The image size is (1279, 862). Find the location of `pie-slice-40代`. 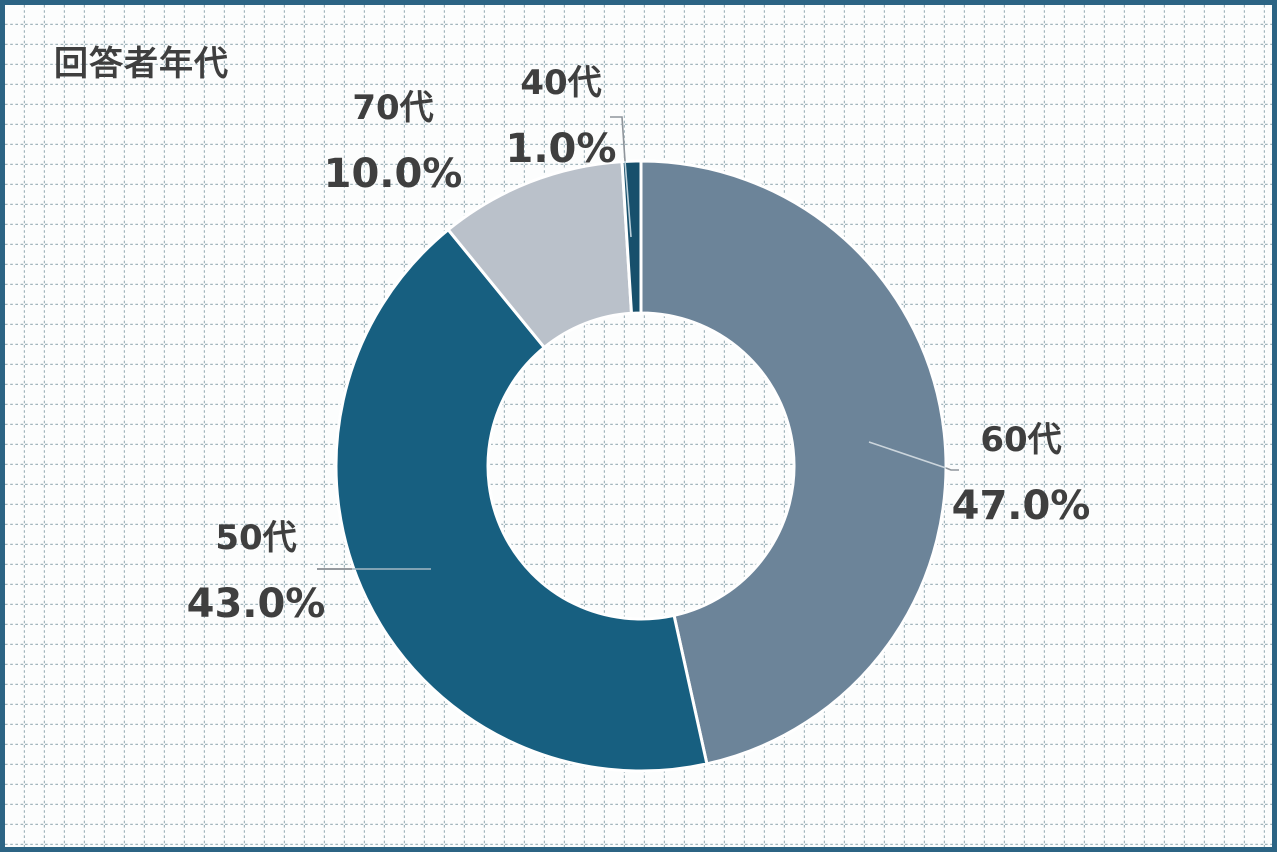

pie-slice-40代 is located at coordinates (631, 237).